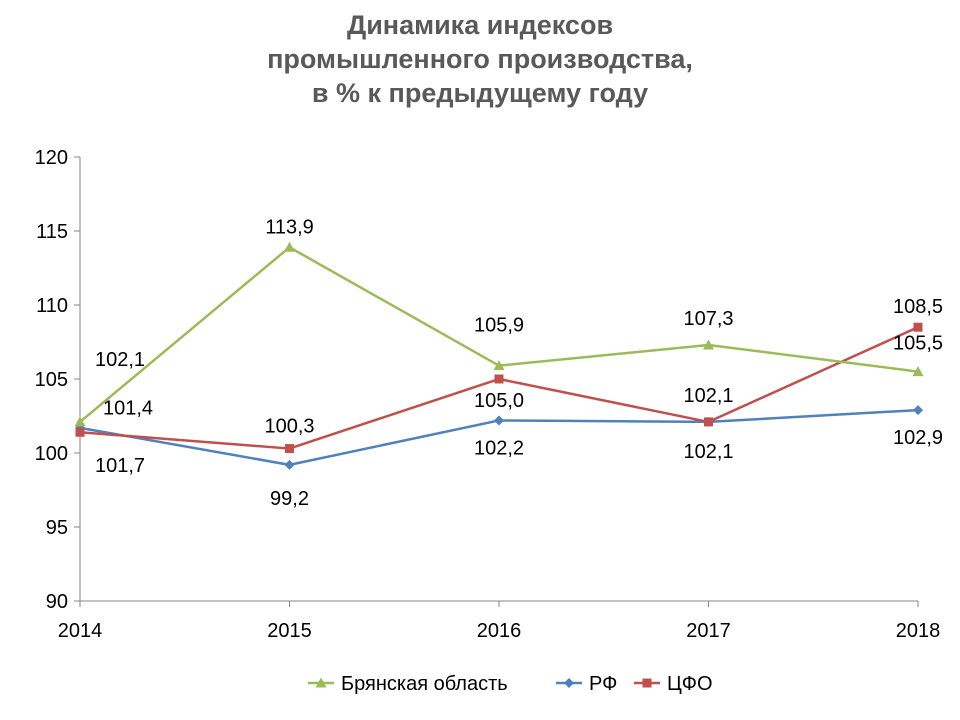 This screenshot has height=720, width=960. Describe the element at coordinates (51, 158) in the screenshot. I see `y-tick-label: 120` at that location.